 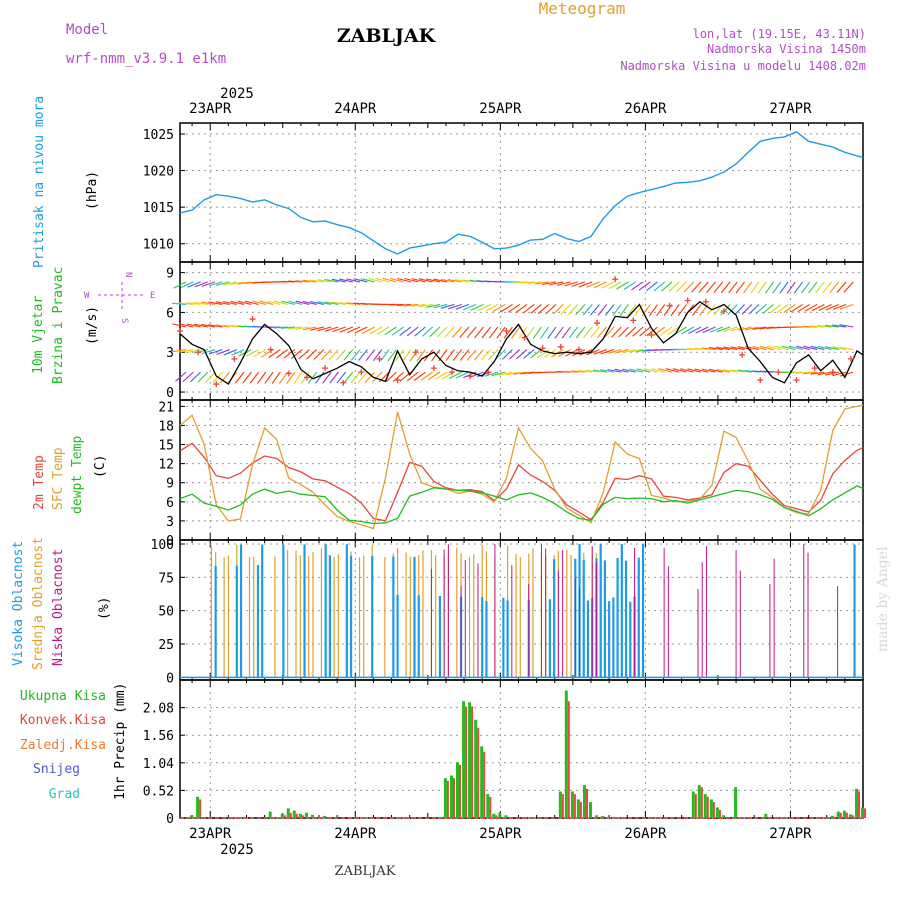 What do you see at coordinates (128, 274) in the screenshot?
I see `wind-key-north: N` at bounding box center [128, 274].